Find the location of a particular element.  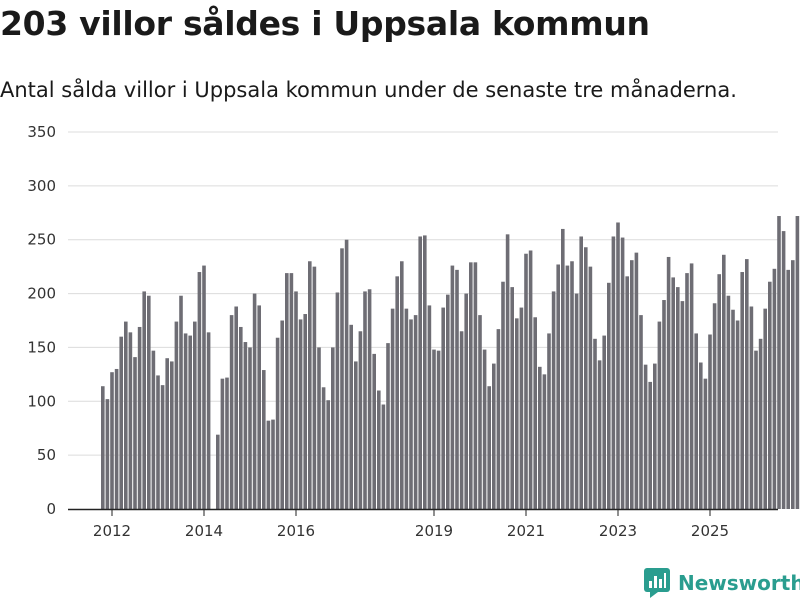

newsworthy-logo: Newsworthy is located at coordinates (722, 583).